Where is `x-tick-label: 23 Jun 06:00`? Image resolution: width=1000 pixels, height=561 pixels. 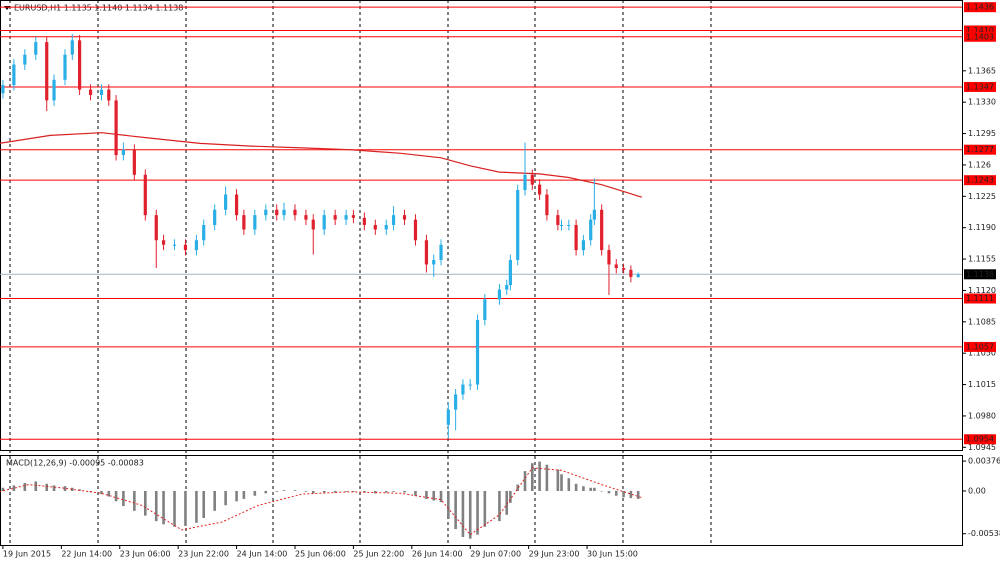
x-tick-label: 23 Jun 06:00 is located at coordinates (145, 554).